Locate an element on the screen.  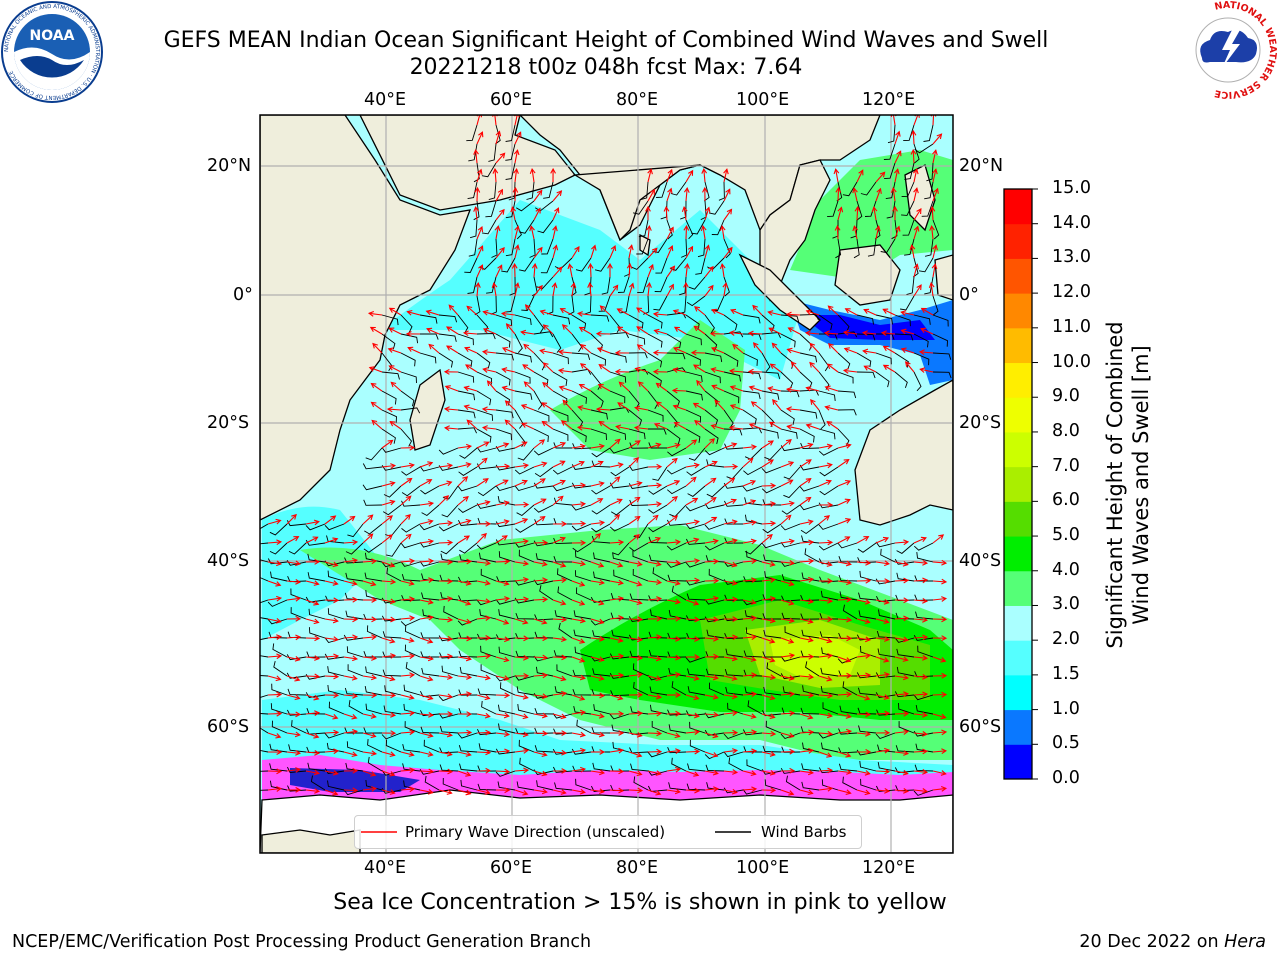
colorbar-bin is located at coordinates (1018, 311).